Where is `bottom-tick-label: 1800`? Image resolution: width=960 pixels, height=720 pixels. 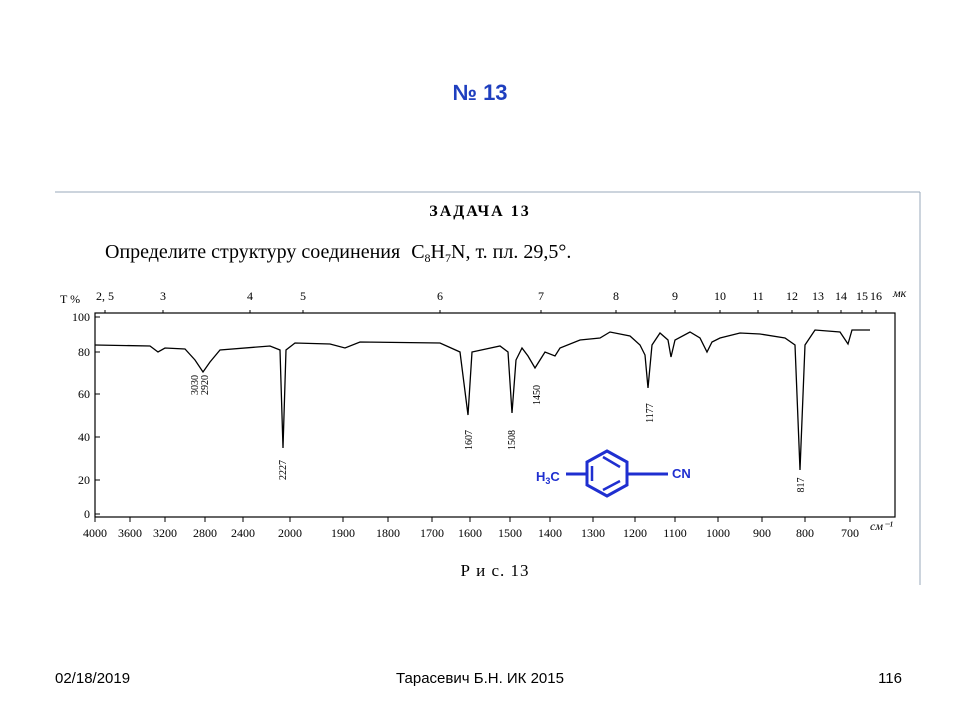 bottom-tick-label: 1800 is located at coordinates (388, 533).